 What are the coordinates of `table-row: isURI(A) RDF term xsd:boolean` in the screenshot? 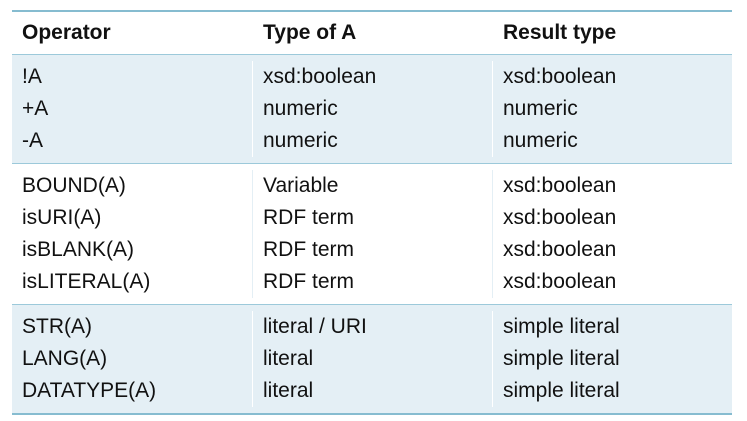 It's located at (372, 218).